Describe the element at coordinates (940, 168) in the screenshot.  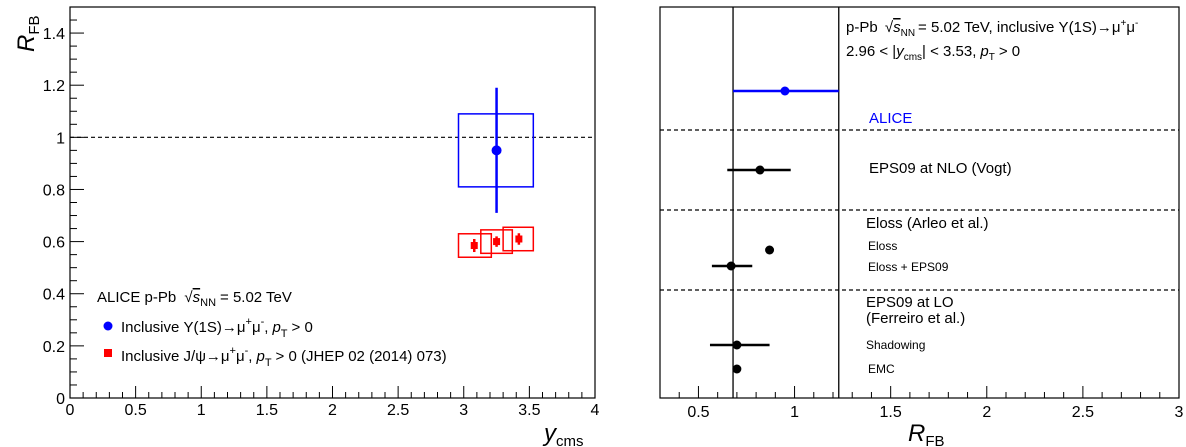
I see `group-label-eps09-nlo: EPS09 at NLO (Vogt)` at that location.